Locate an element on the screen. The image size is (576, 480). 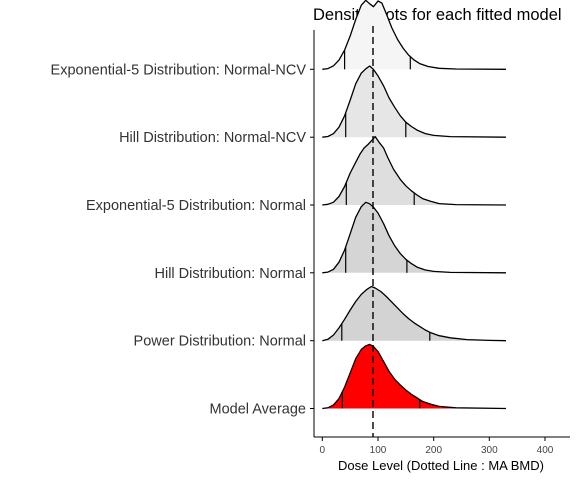
x-tick-label: 0 is located at coordinates (323, 450).